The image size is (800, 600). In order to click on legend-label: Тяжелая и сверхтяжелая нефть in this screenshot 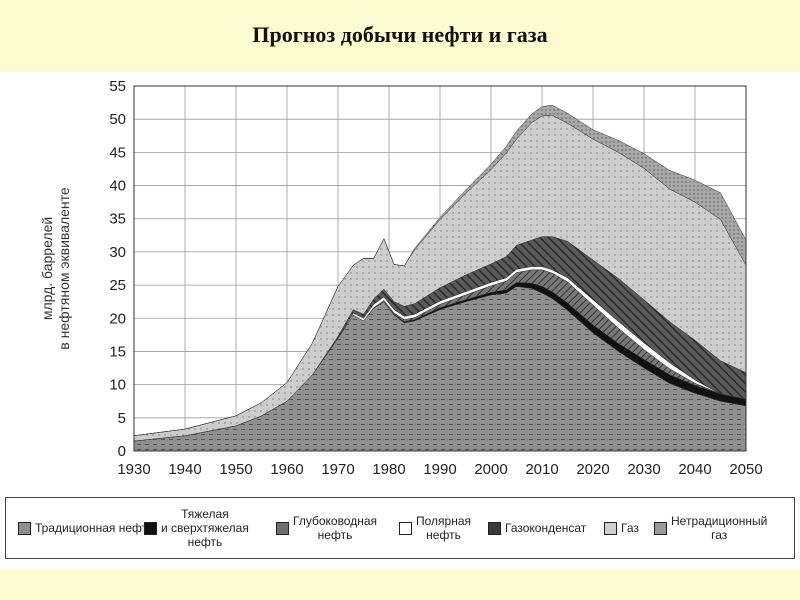, I will do `click(205, 528)`.